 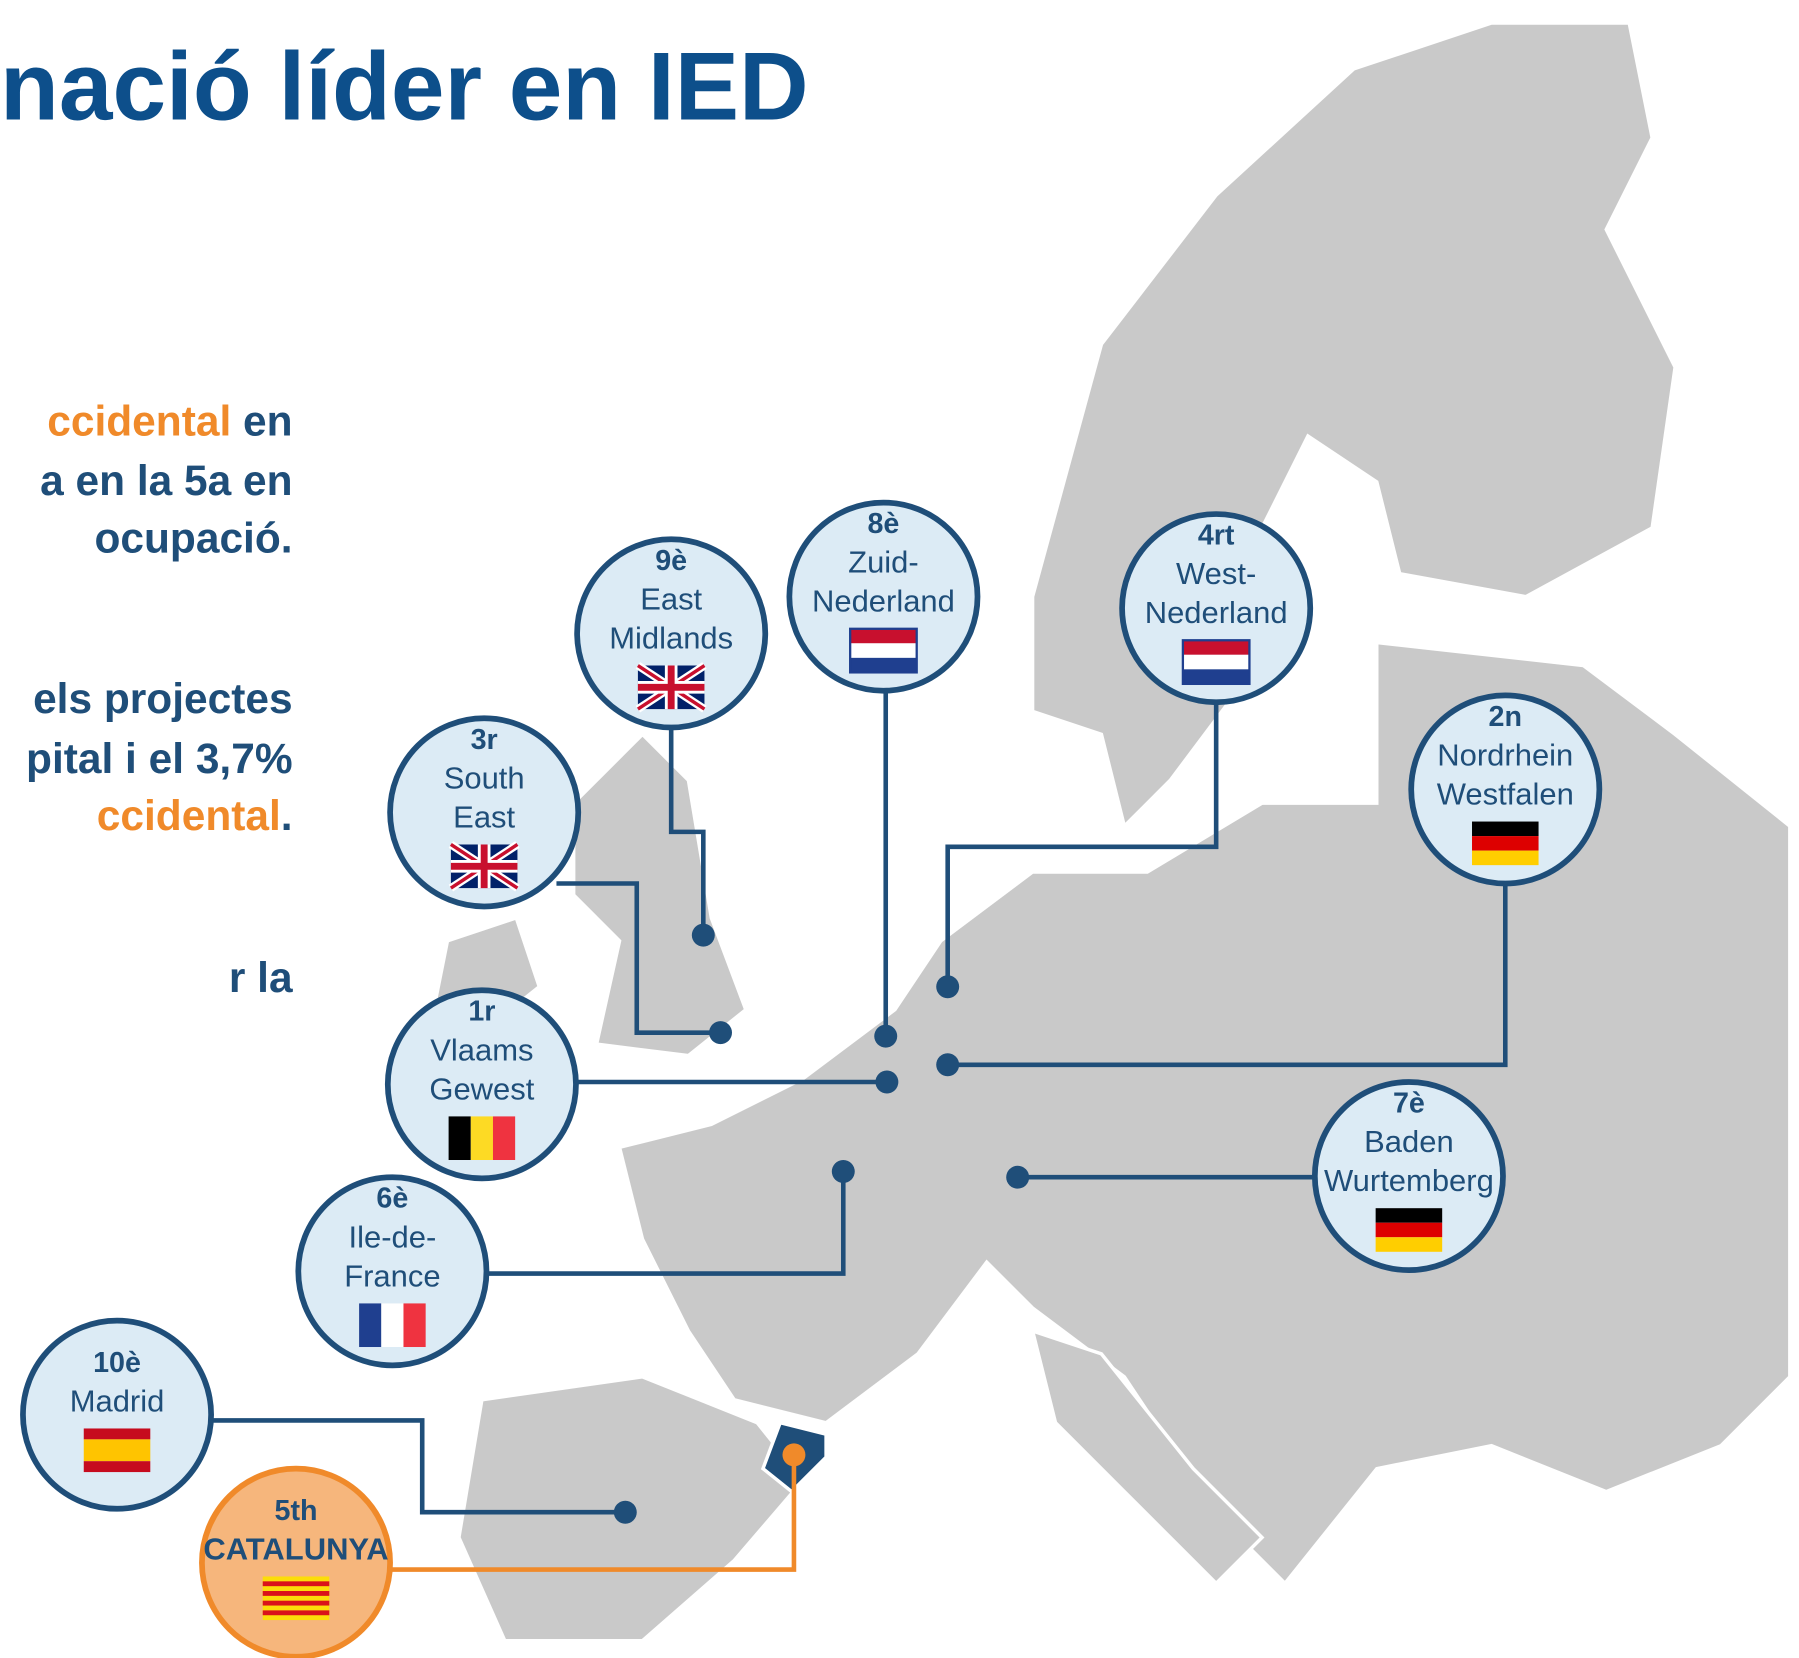 What do you see at coordinates (117, 1400) in the screenshot?
I see `region-name: Madrid` at bounding box center [117, 1400].